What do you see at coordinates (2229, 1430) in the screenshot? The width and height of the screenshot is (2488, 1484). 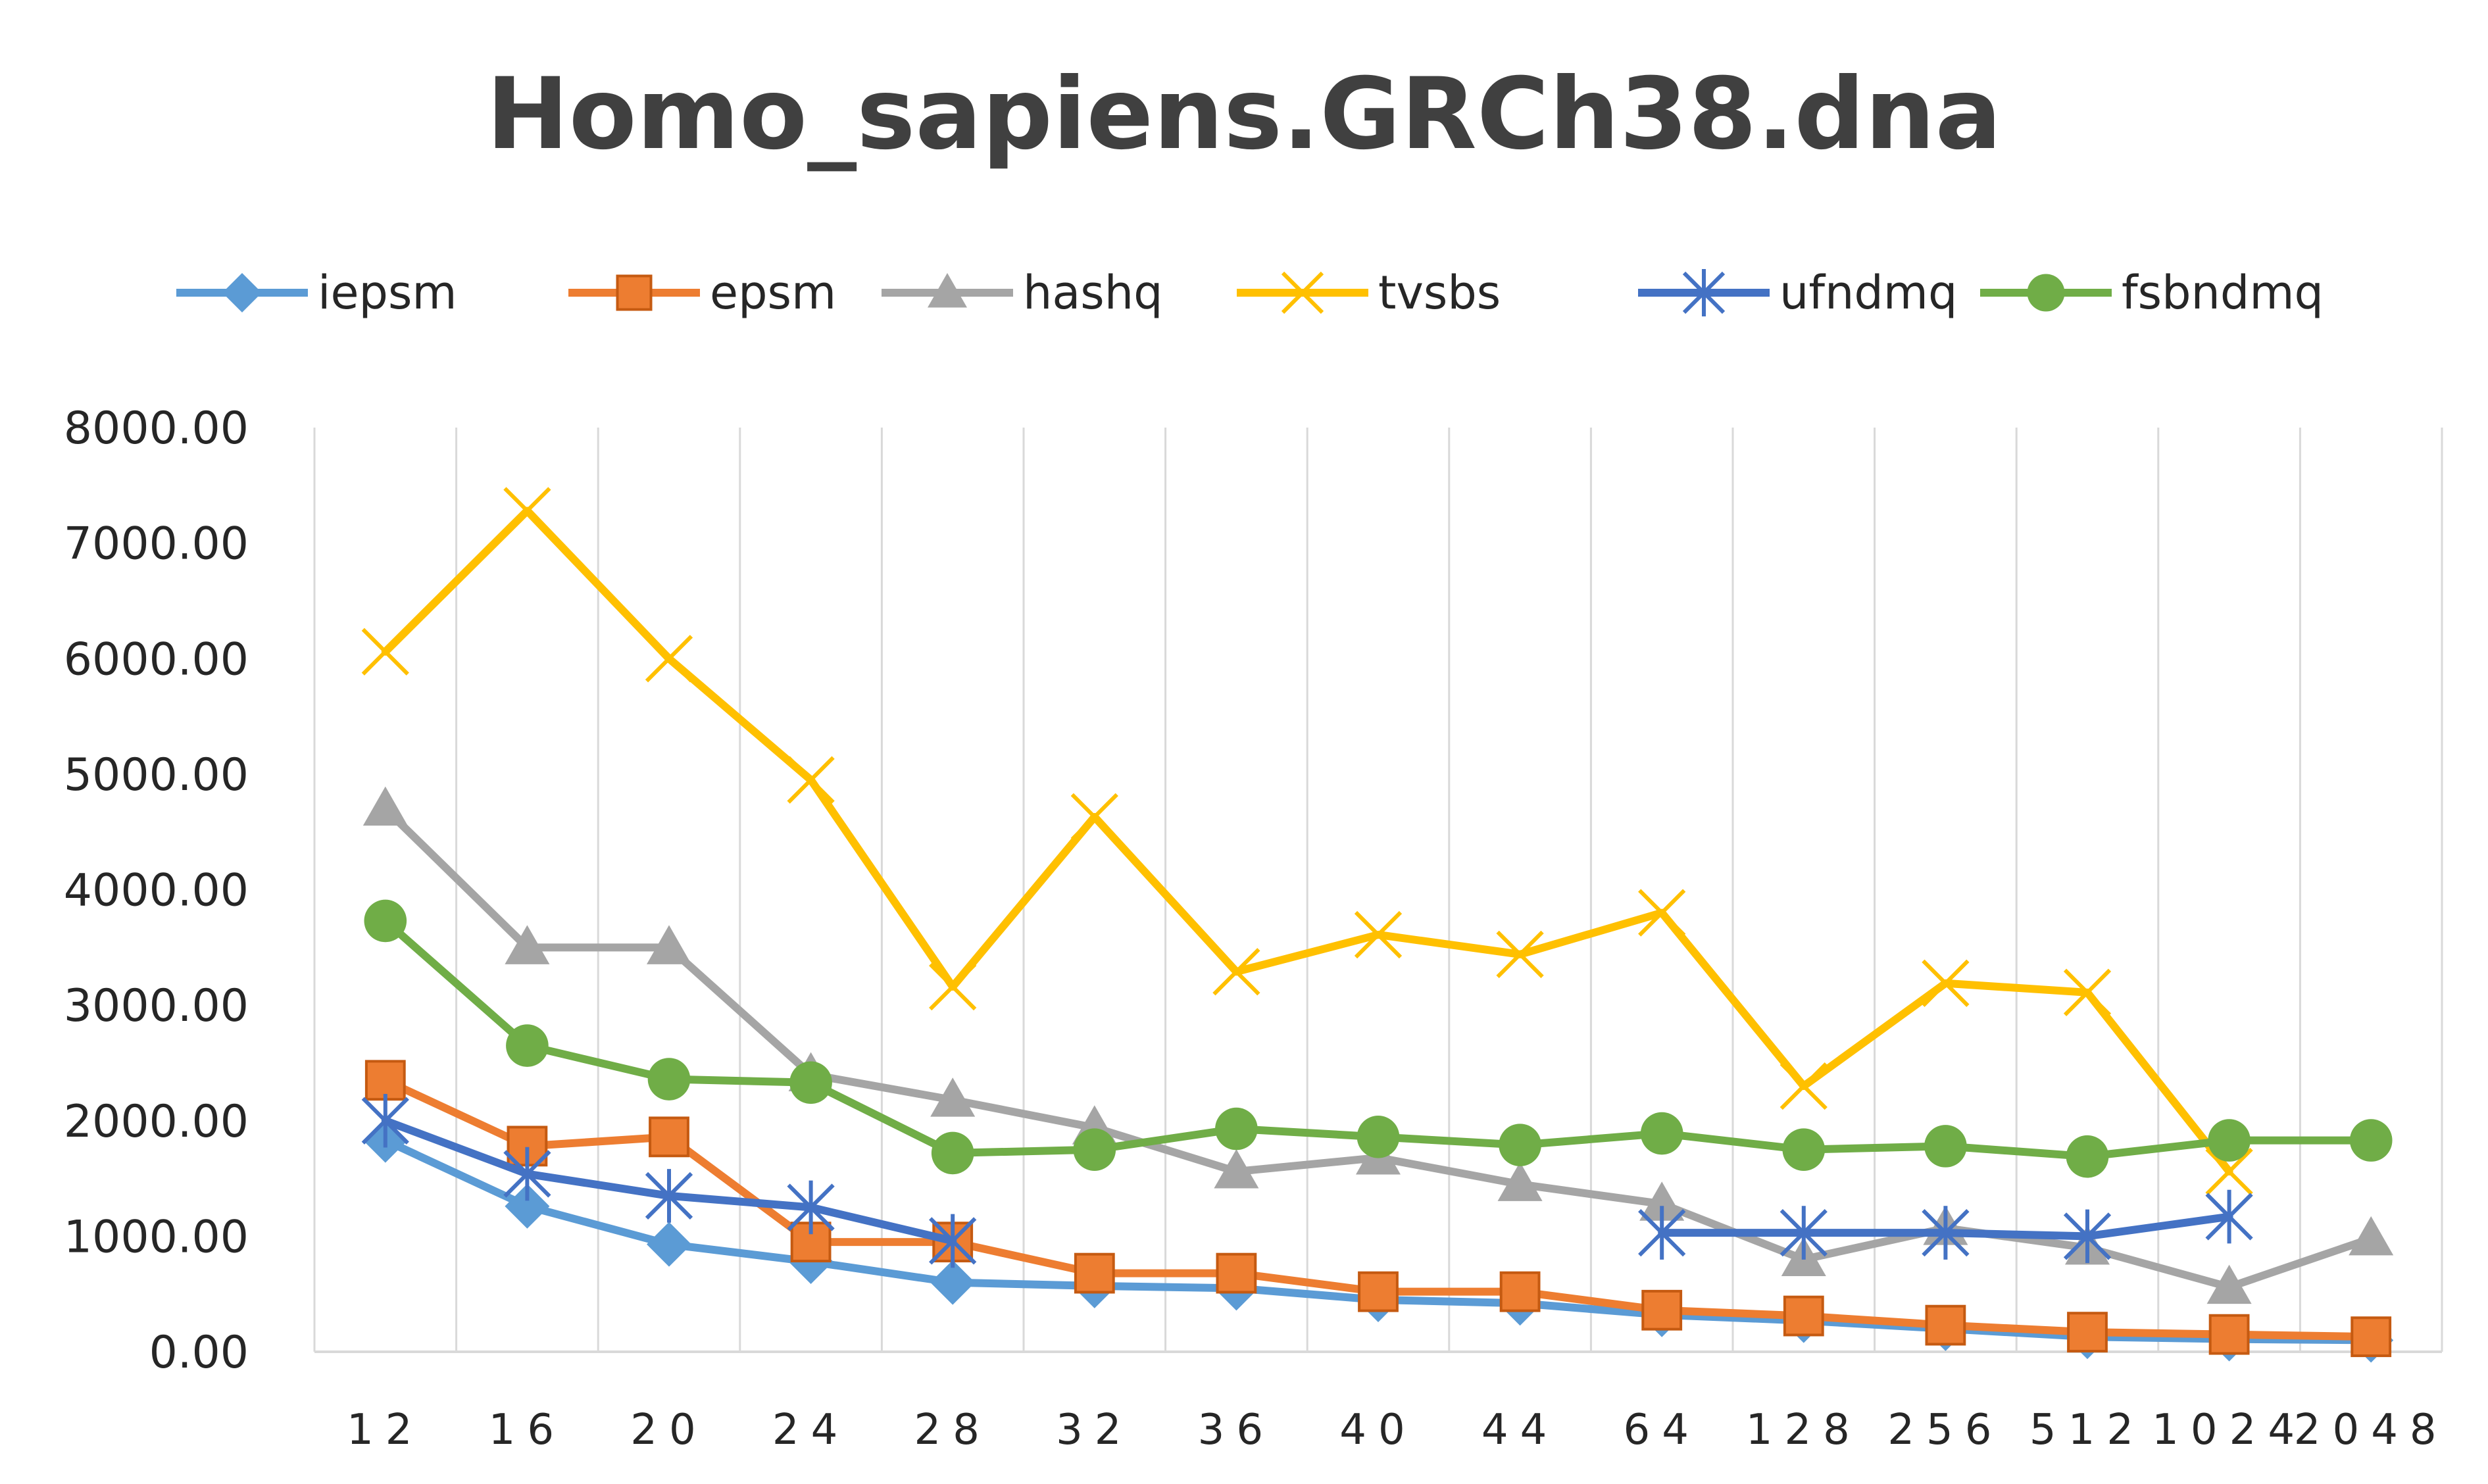 I see `x-tick-label: 1024` at bounding box center [2229, 1430].